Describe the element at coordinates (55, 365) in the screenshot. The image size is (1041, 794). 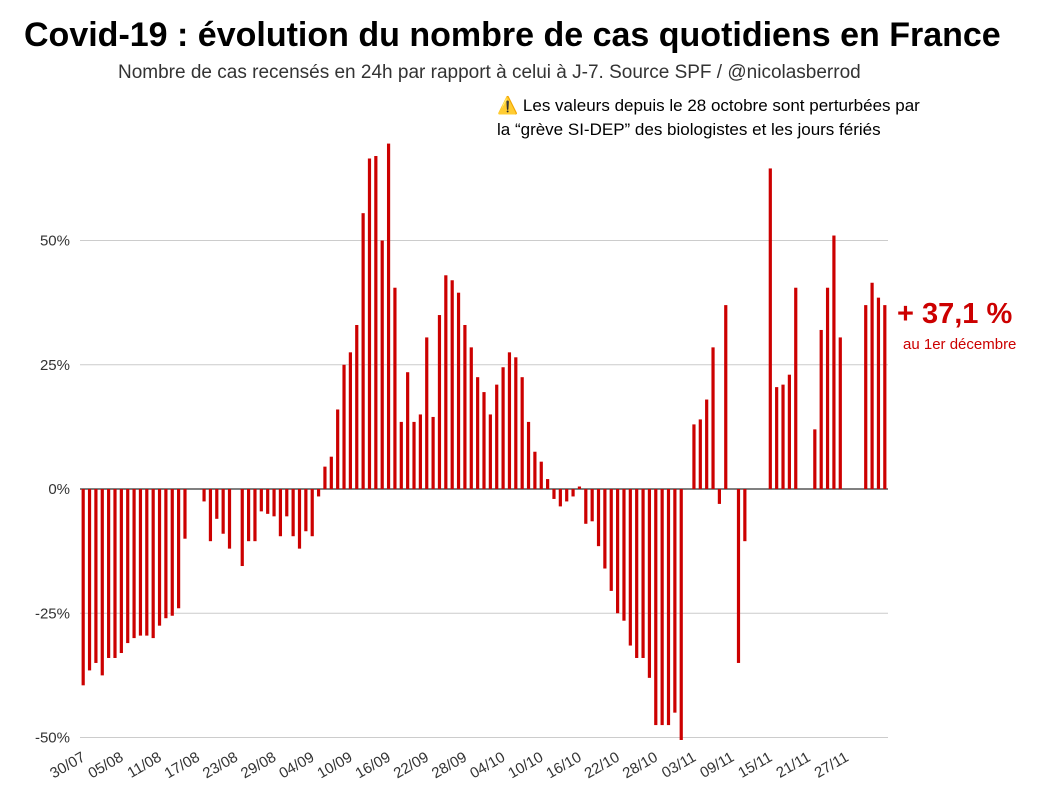
I see `y-tick-label: 25%` at that location.